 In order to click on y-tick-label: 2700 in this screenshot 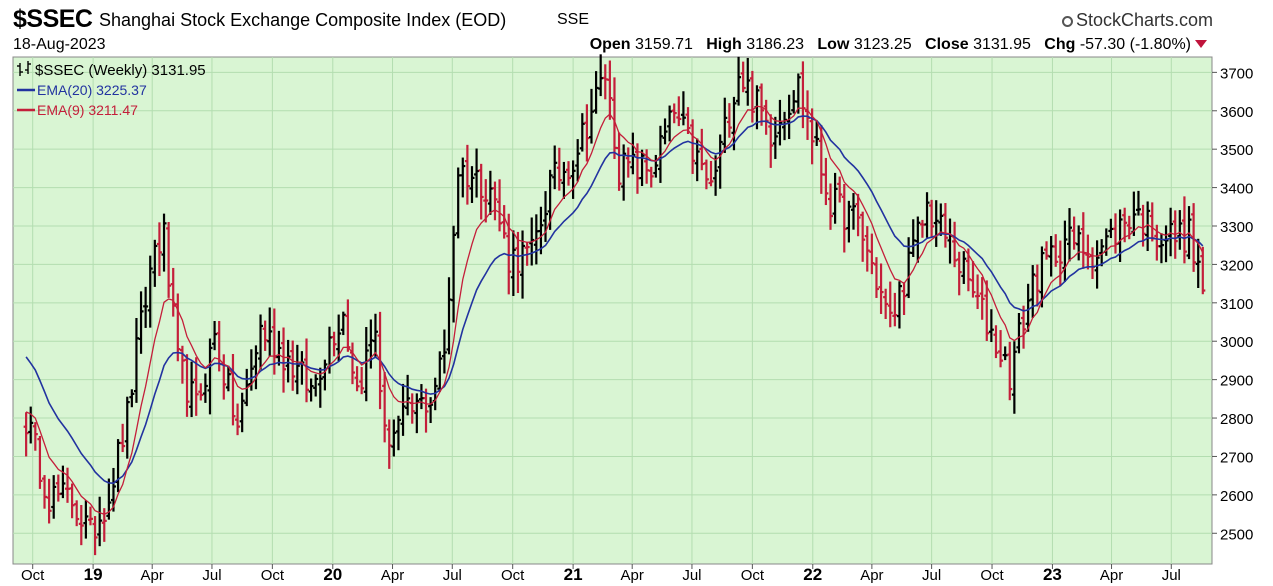, I will do `click(1236, 457)`.